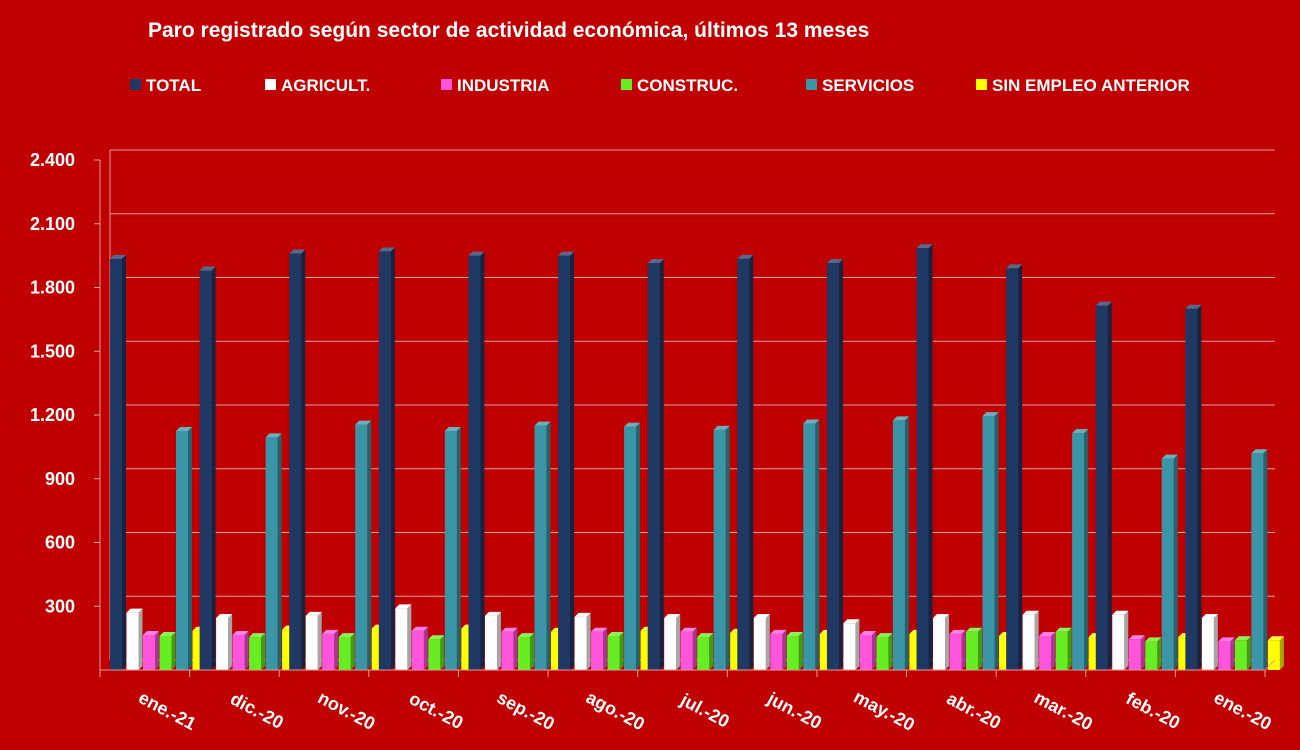 This screenshot has height=750, width=1300. Describe the element at coordinates (687, 85) in the screenshot. I see `legend-label: CONSTRUC.` at that location.